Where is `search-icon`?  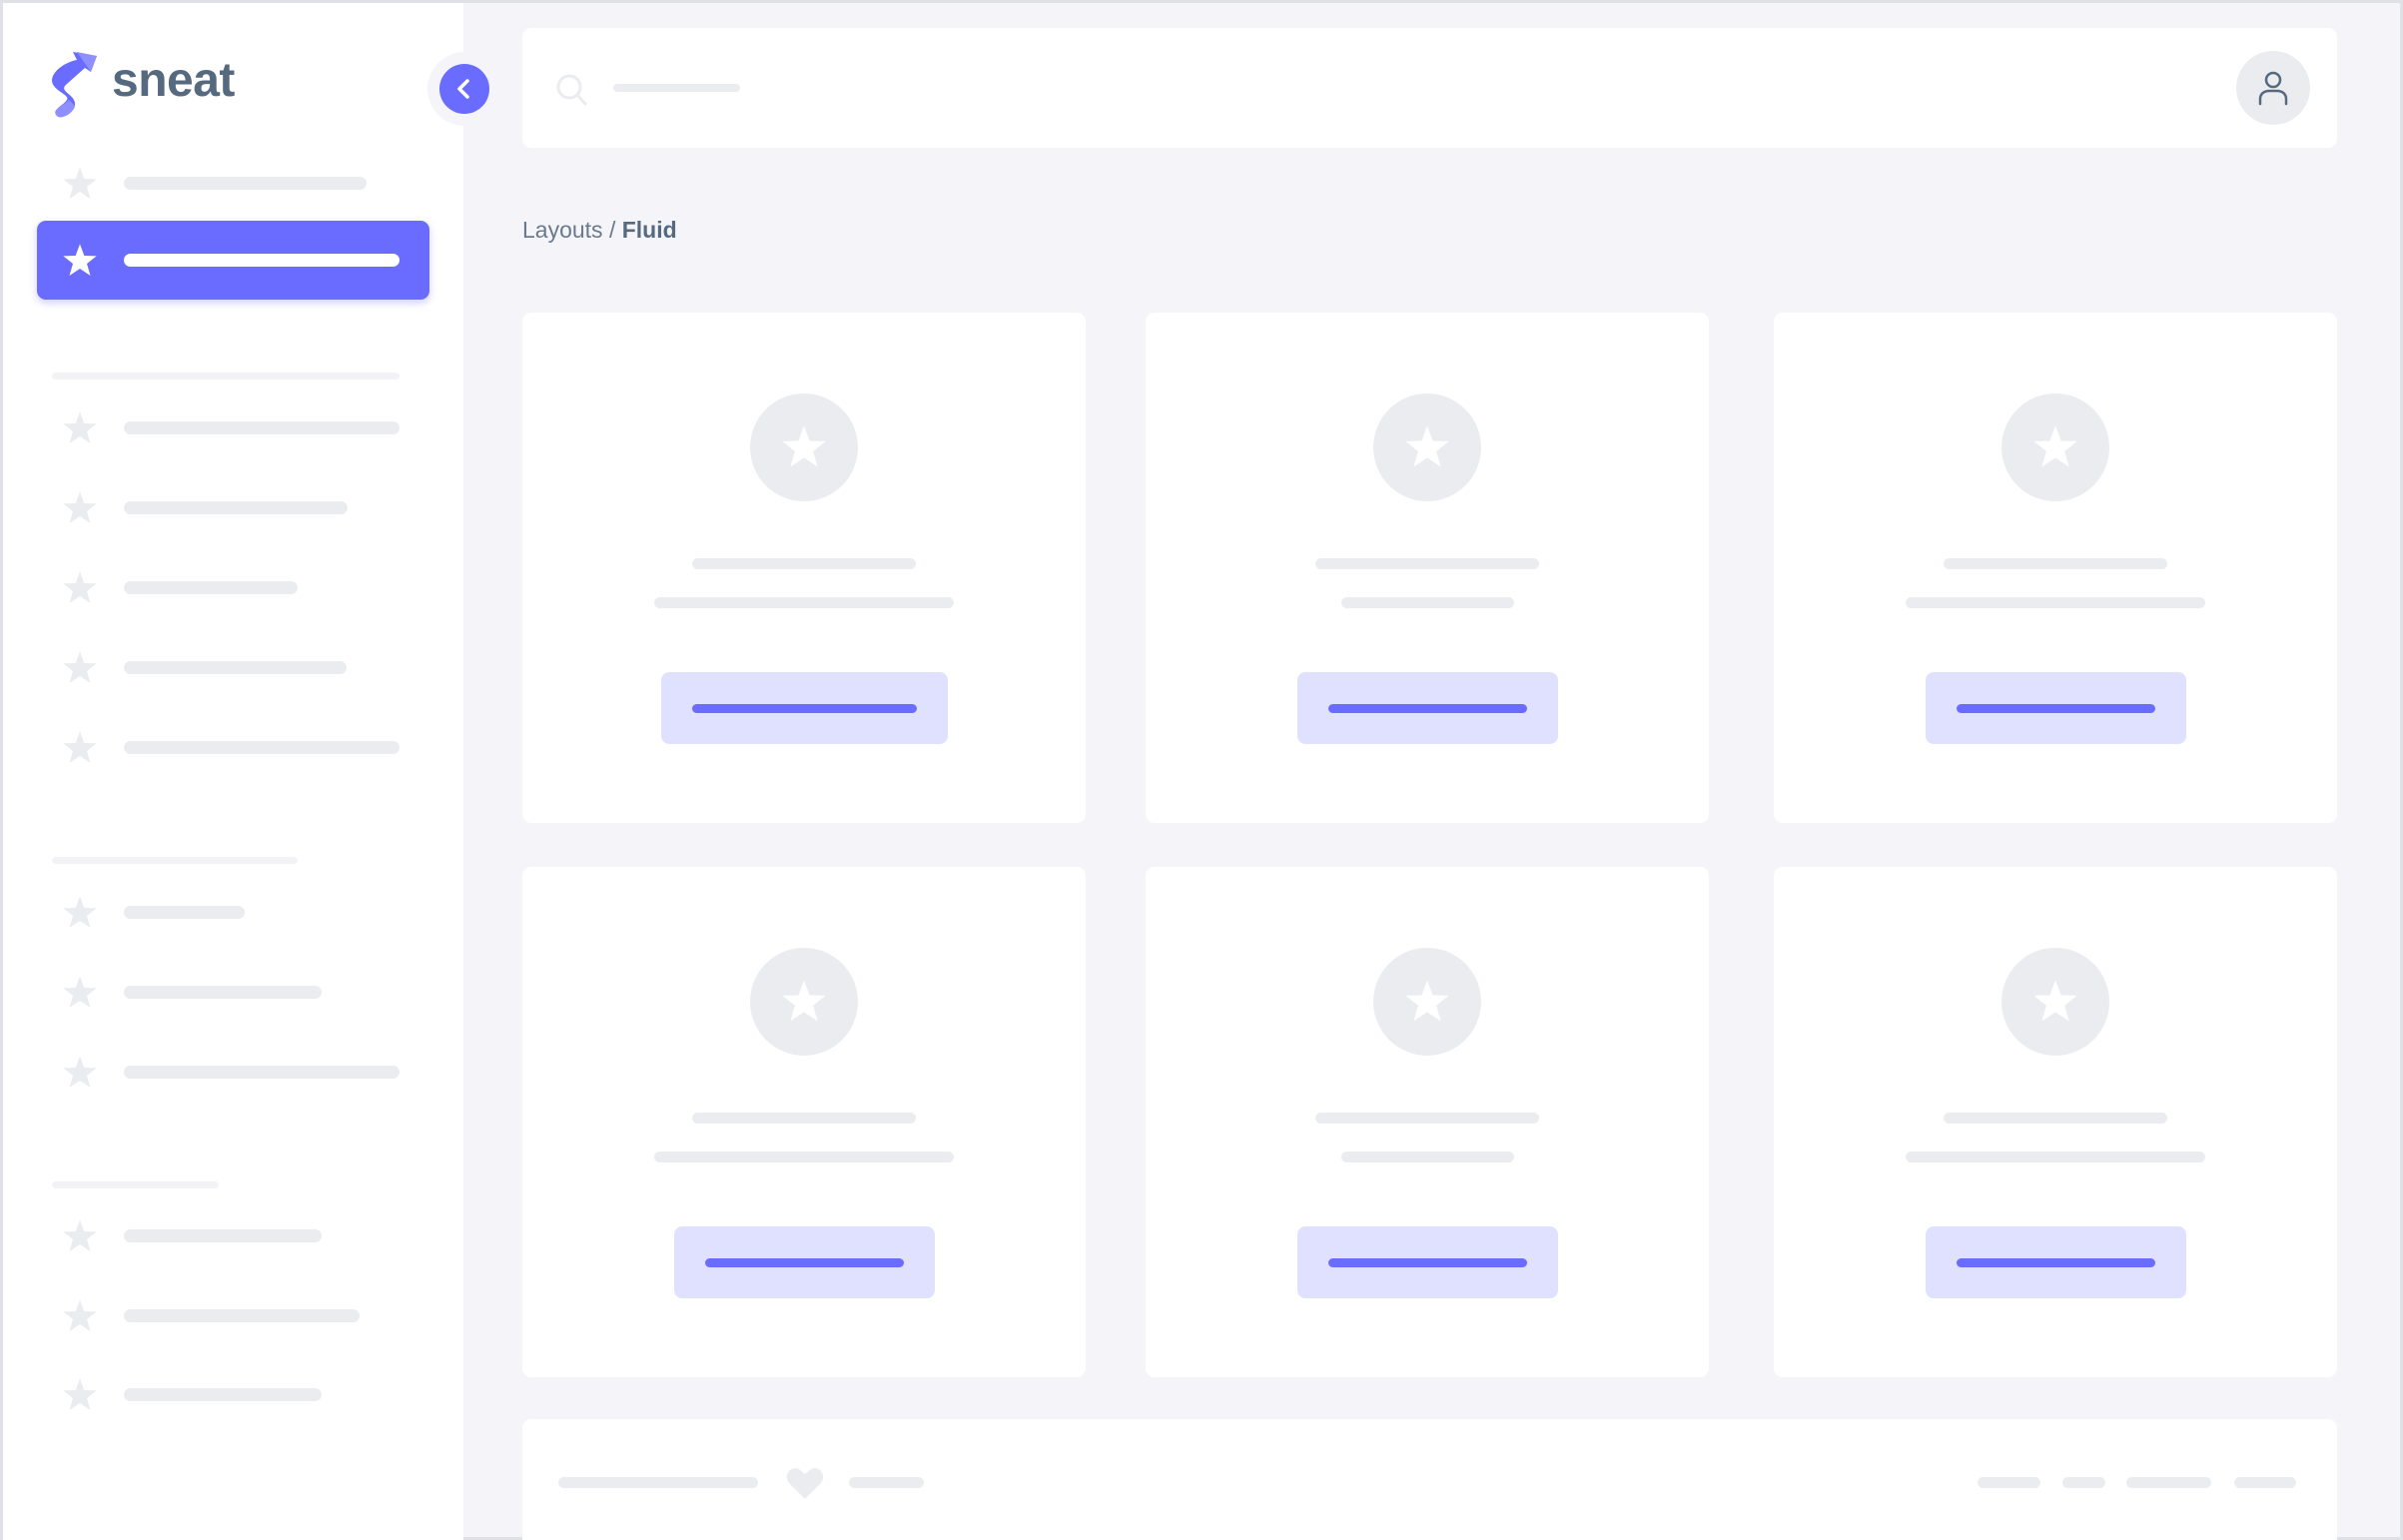 search-icon is located at coordinates (572, 90).